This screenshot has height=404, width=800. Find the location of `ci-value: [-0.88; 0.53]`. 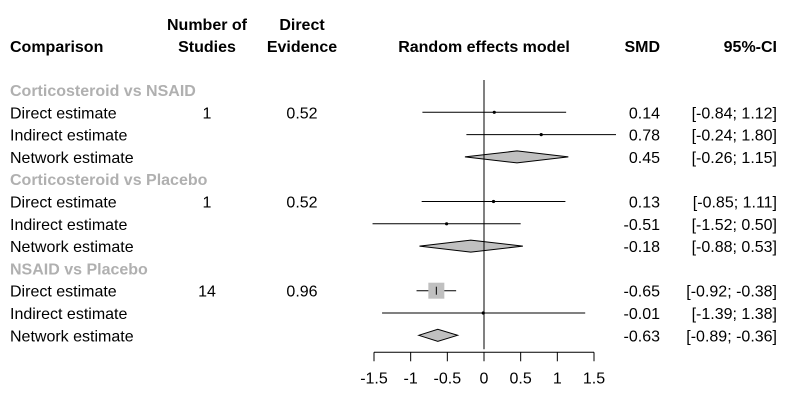

ci-value: [-0.88; 0.53] is located at coordinates (734, 247).